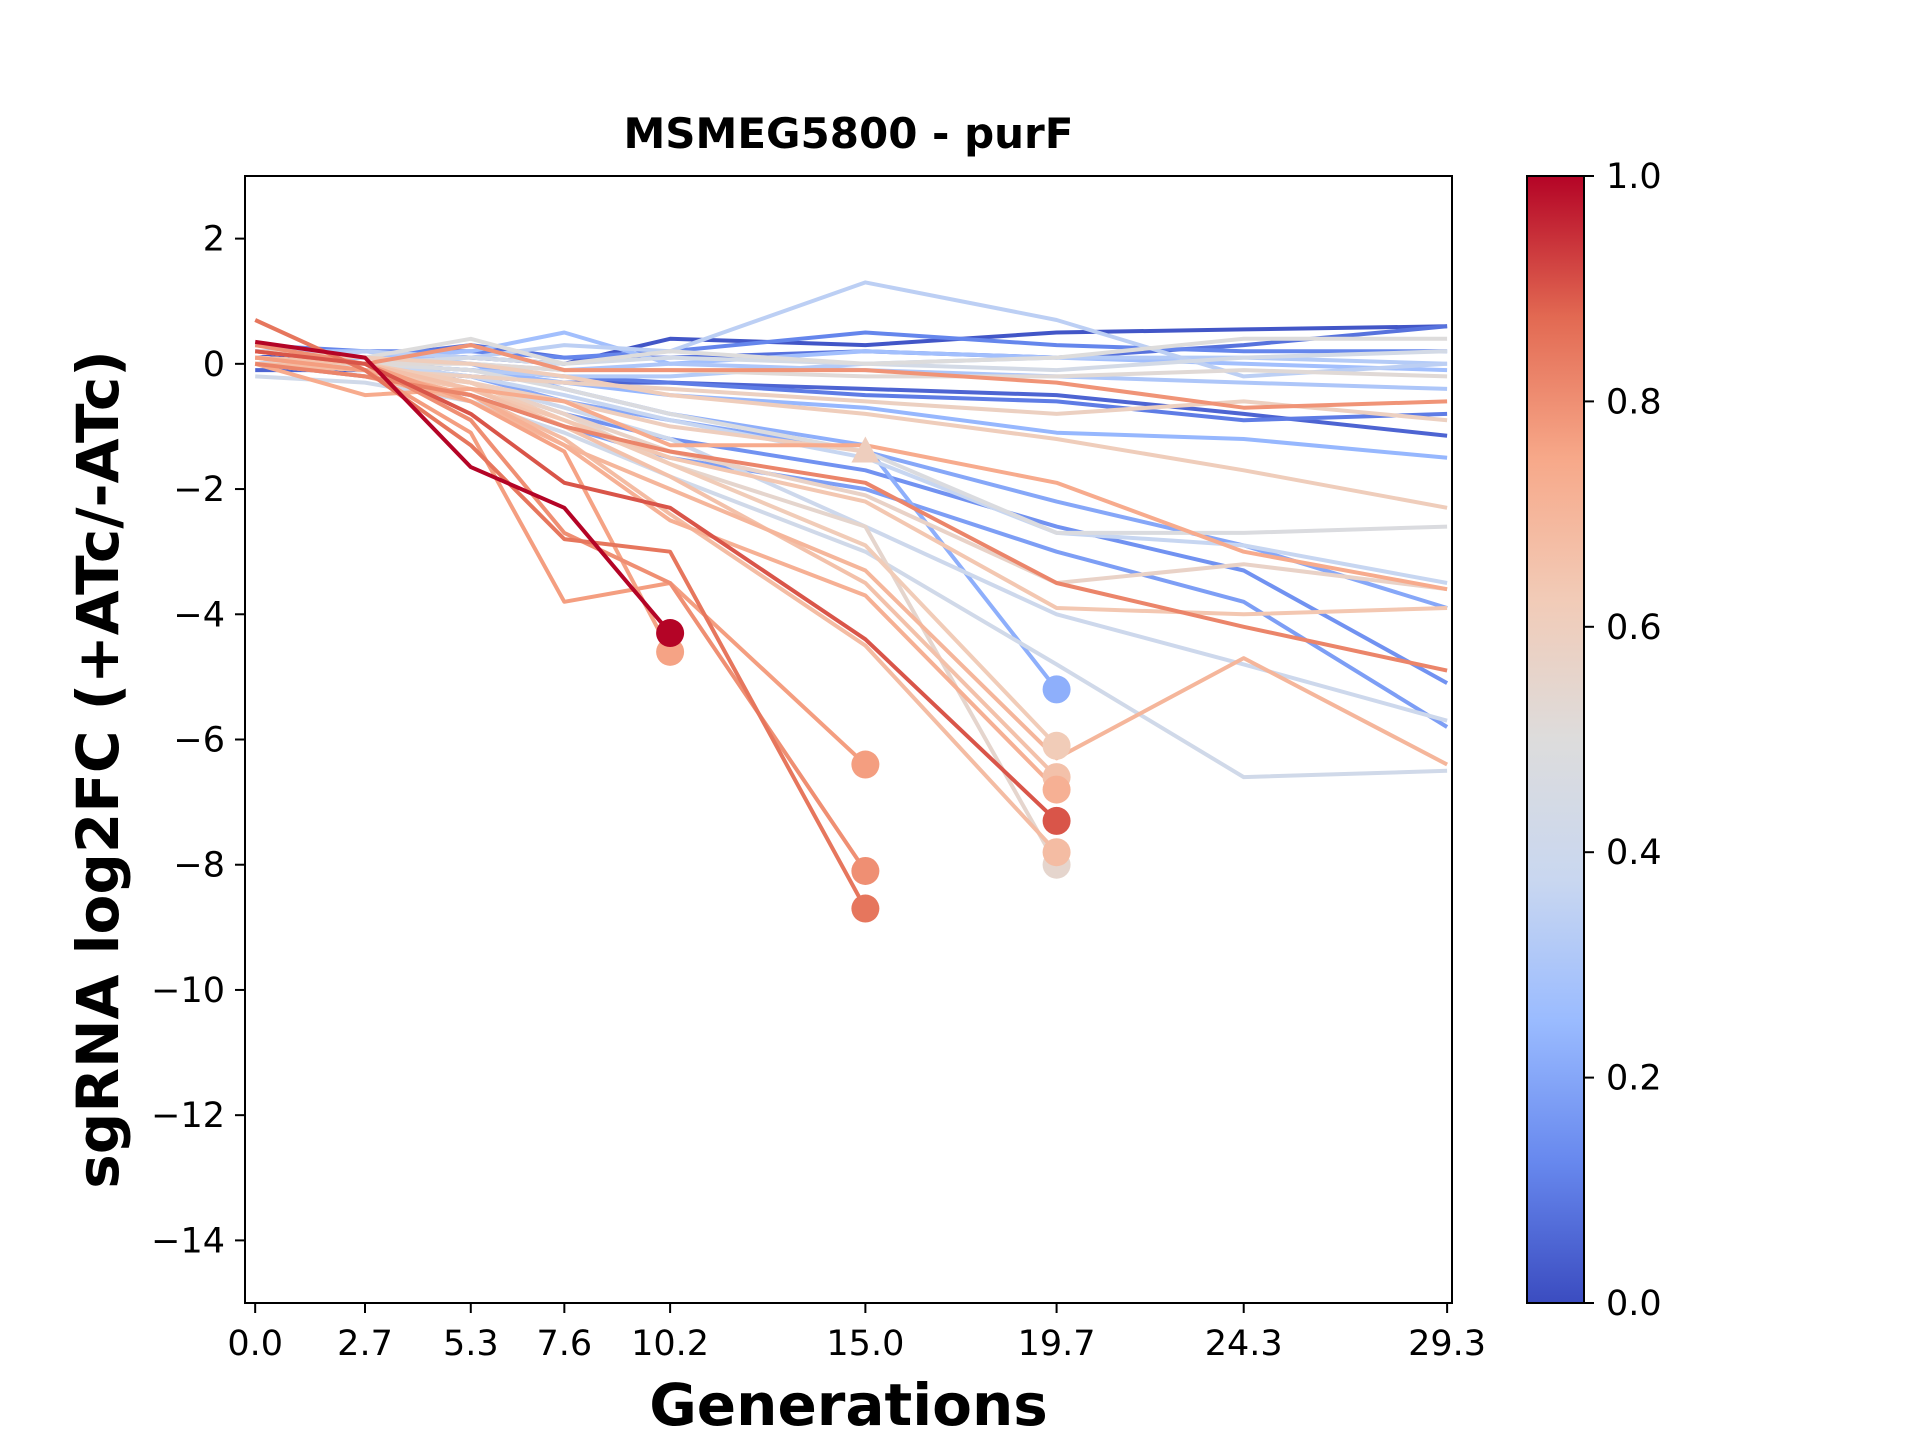 The width and height of the screenshot is (1920, 1440). Describe the element at coordinates (199, 615) in the screenshot. I see `y-tick-label: −4` at that location.